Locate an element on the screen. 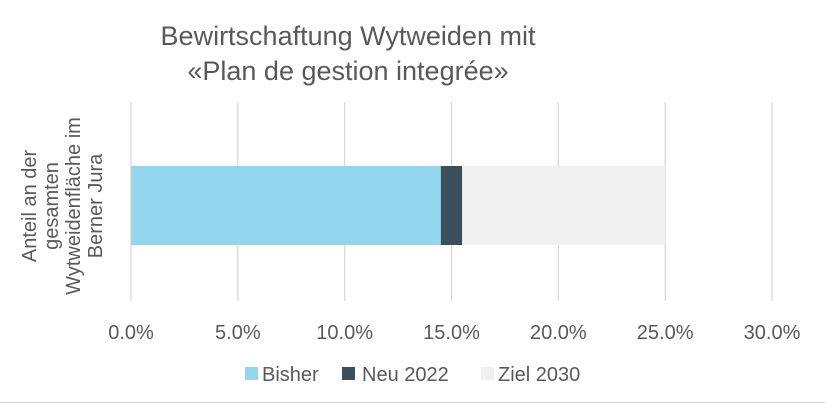 The image size is (825, 405). legend-label-1: Neu 2022 is located at coordinates (405, 375).